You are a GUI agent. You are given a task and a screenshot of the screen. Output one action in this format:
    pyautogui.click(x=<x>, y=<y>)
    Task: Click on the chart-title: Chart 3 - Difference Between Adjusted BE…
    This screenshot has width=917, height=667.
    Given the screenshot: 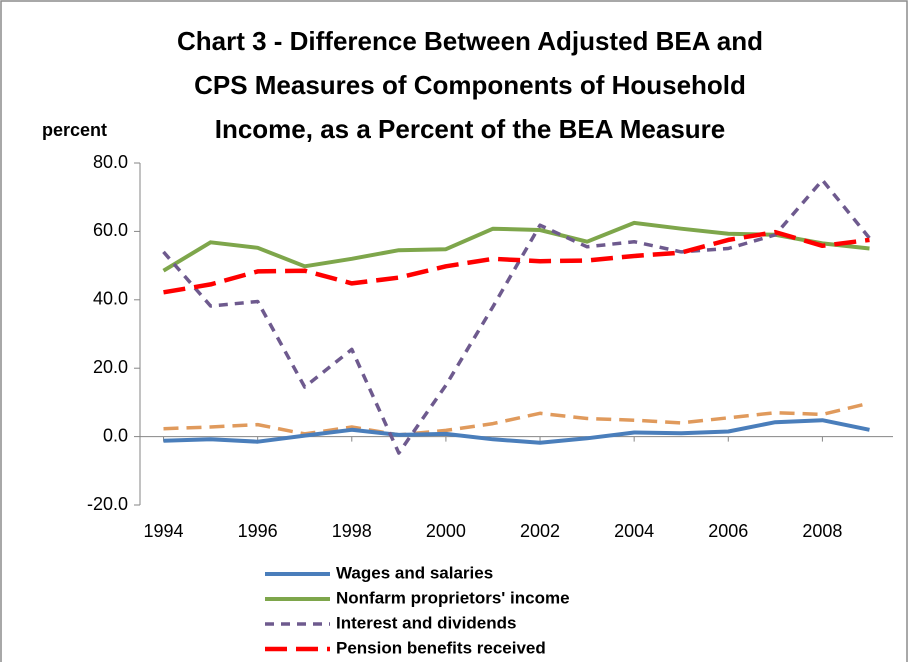 What is the action you would take?
    pyautogui.click(x=470, y=41)
    